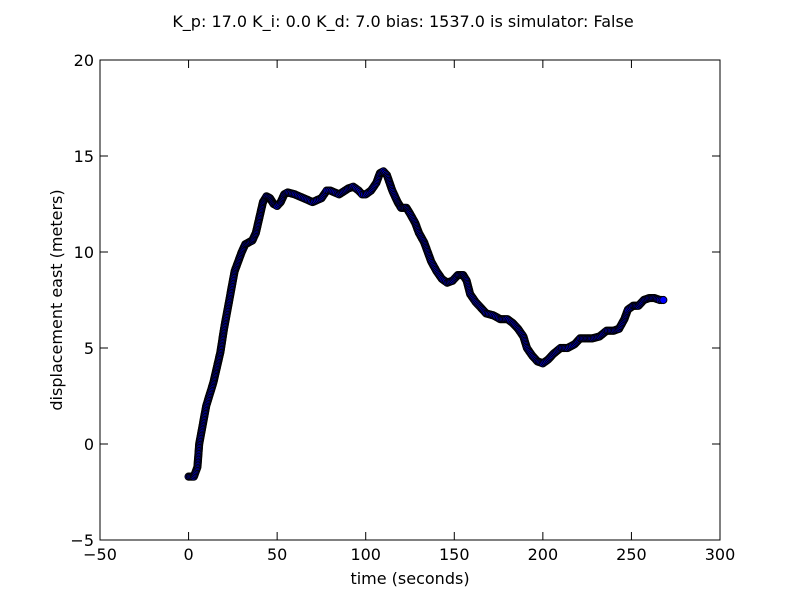  Describe the element at coordinates (100, 554) in the screenshot. I see `x-tick-label: −50` at that location.